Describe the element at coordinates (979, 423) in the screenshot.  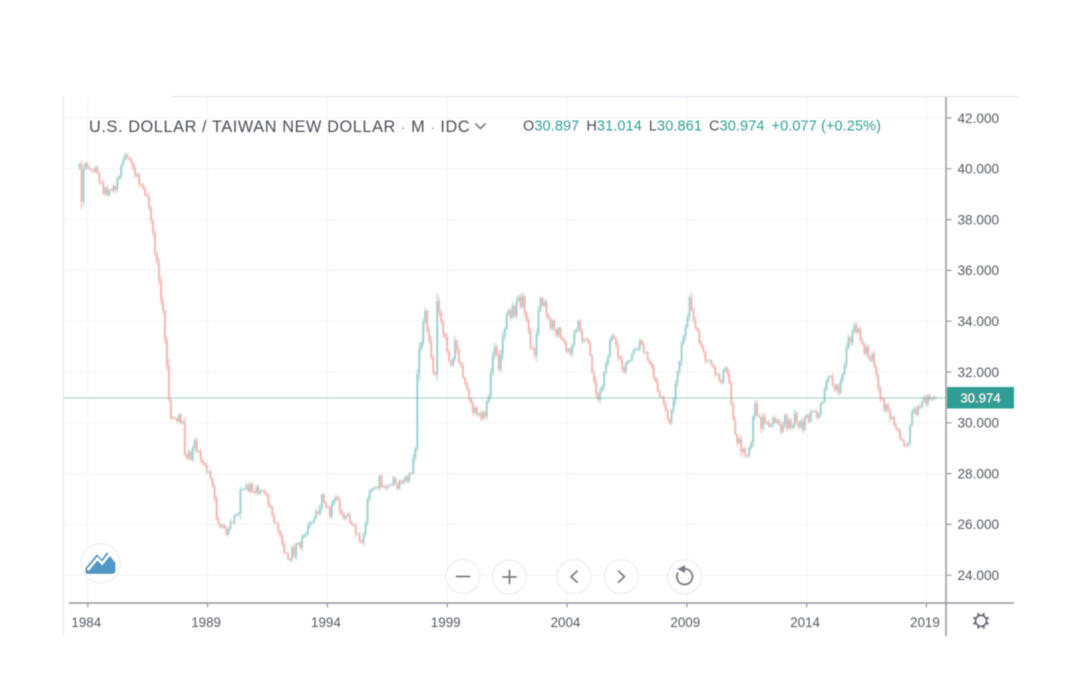
I see `svg-text: 30.000` at that location.